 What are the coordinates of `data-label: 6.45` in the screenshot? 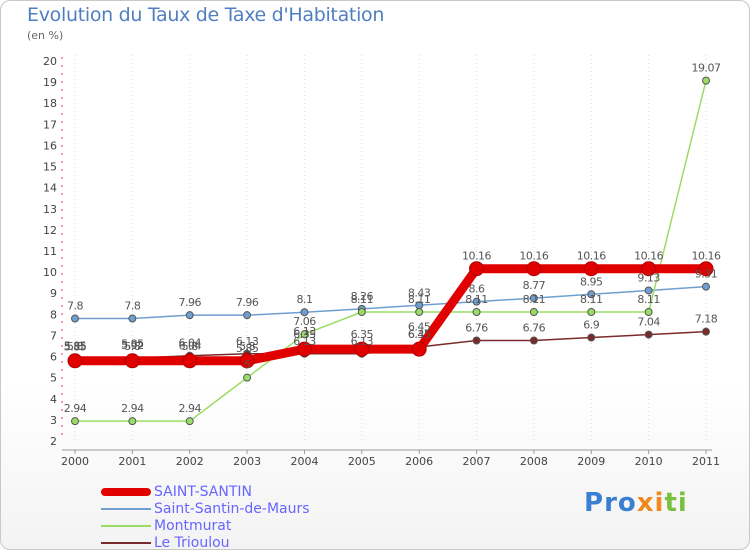 It's located at (419, 327).